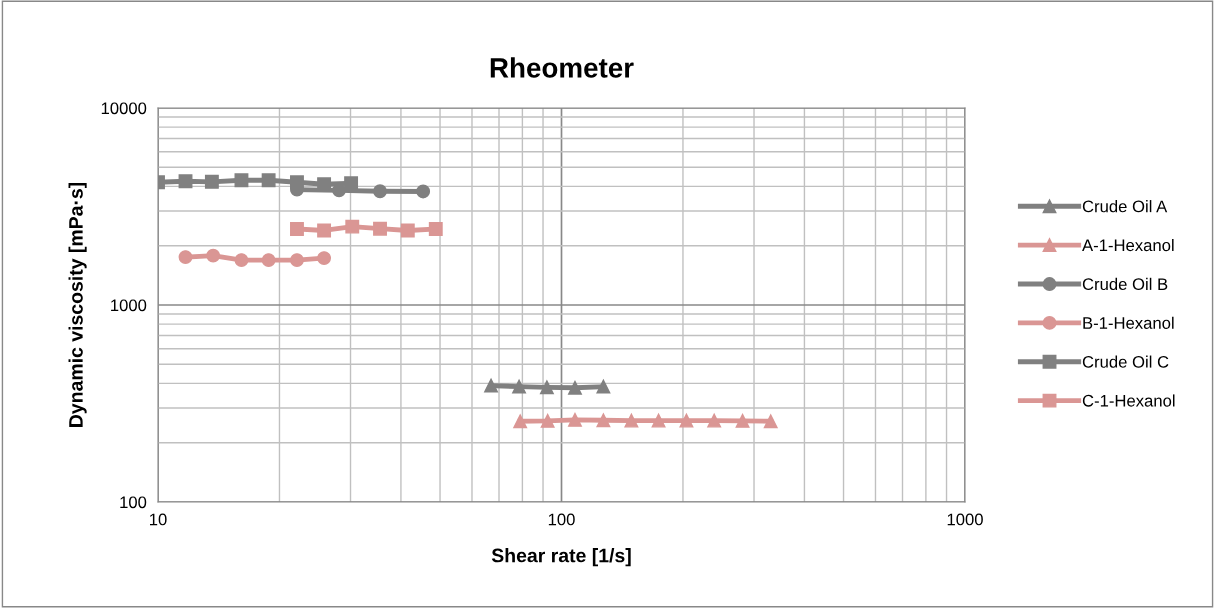 The width and height of the screenshot is (1215, 608). What do you see at coordinates (1125, 284) in the screenshot?
I see `legend-label: Crude Oil B` at bounding box center [1125, 284].